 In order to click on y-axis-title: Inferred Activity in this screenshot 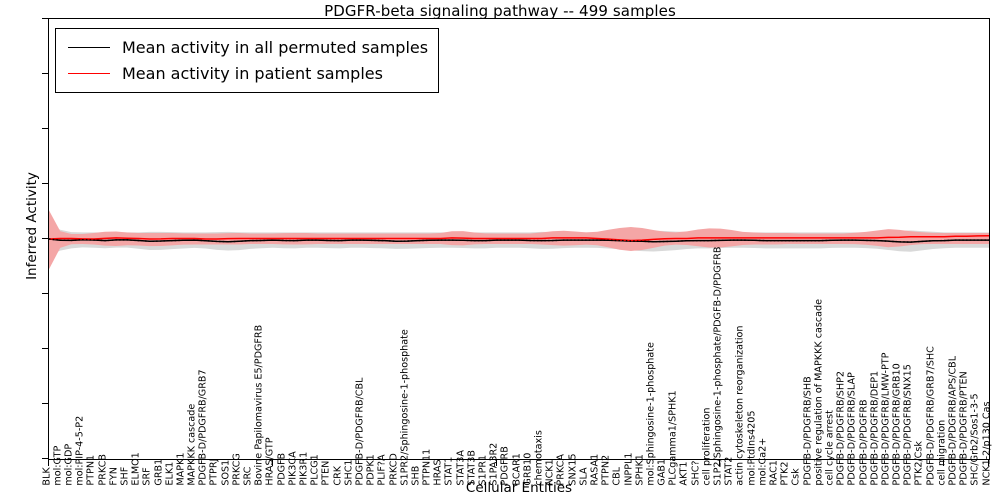, I will do `click(32, 226)`.